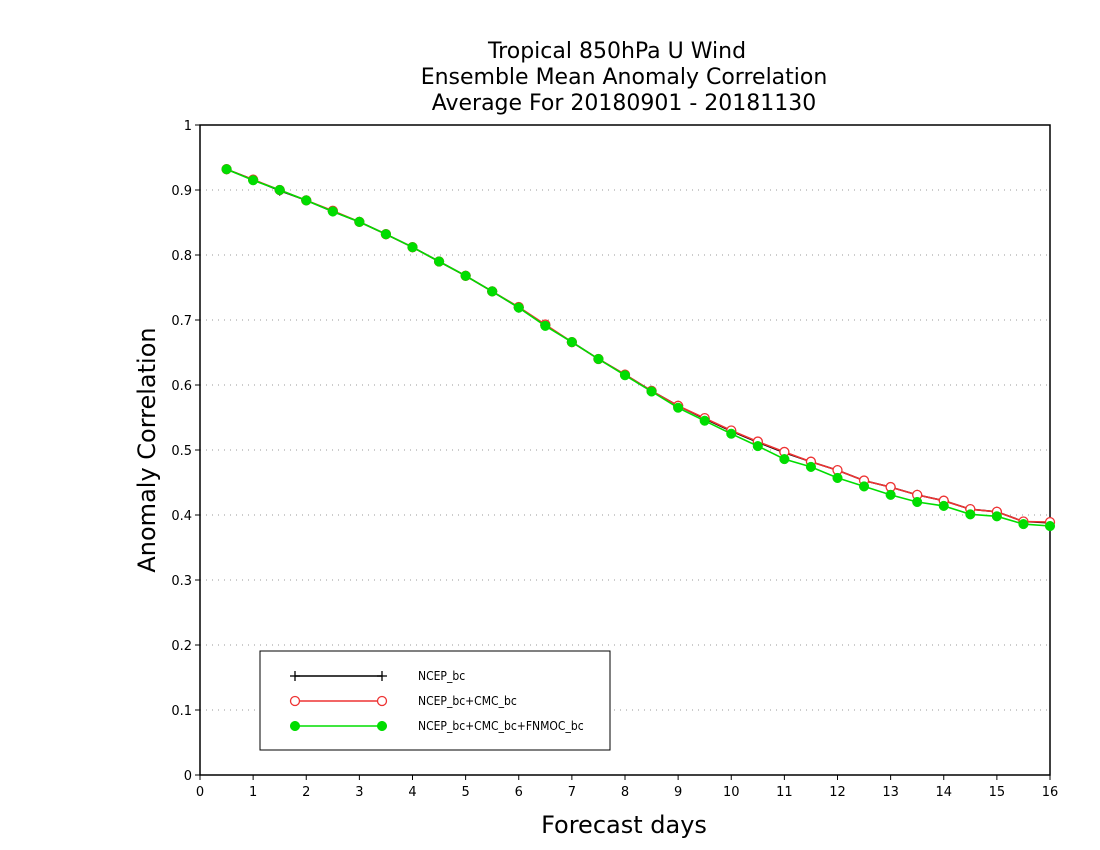 The height and width of the screenshot is (850, 1100). What do you see at coordinates (147, 449) in the screenshot?
I see `y-axis-label: Anomaly Correlation` at bounding box center [147, 449].